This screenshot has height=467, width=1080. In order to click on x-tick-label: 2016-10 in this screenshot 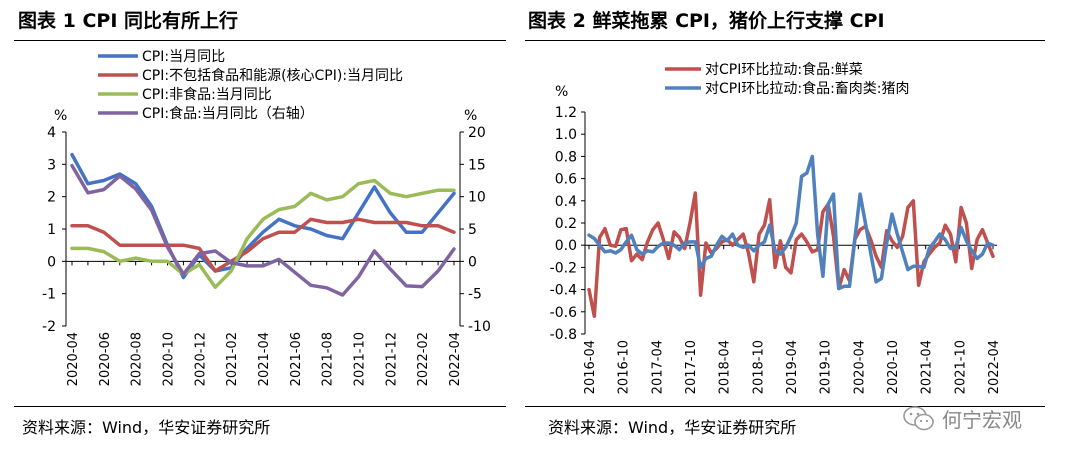, I will do `click(624, 367)`.